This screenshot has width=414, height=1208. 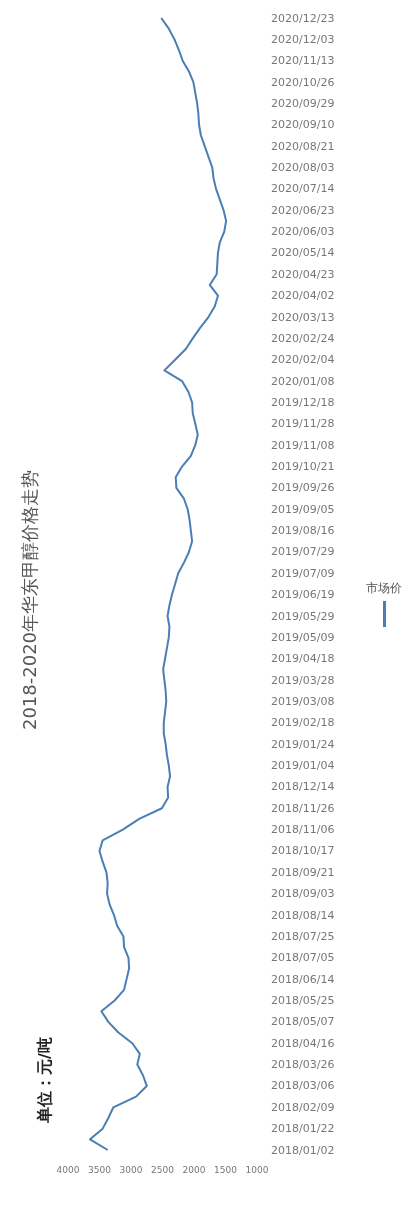 What do you see at coordinates (303, 915) in the screenshot?
I see `y-tick-label: 2018/08/14` at bounding box center [303, 915].